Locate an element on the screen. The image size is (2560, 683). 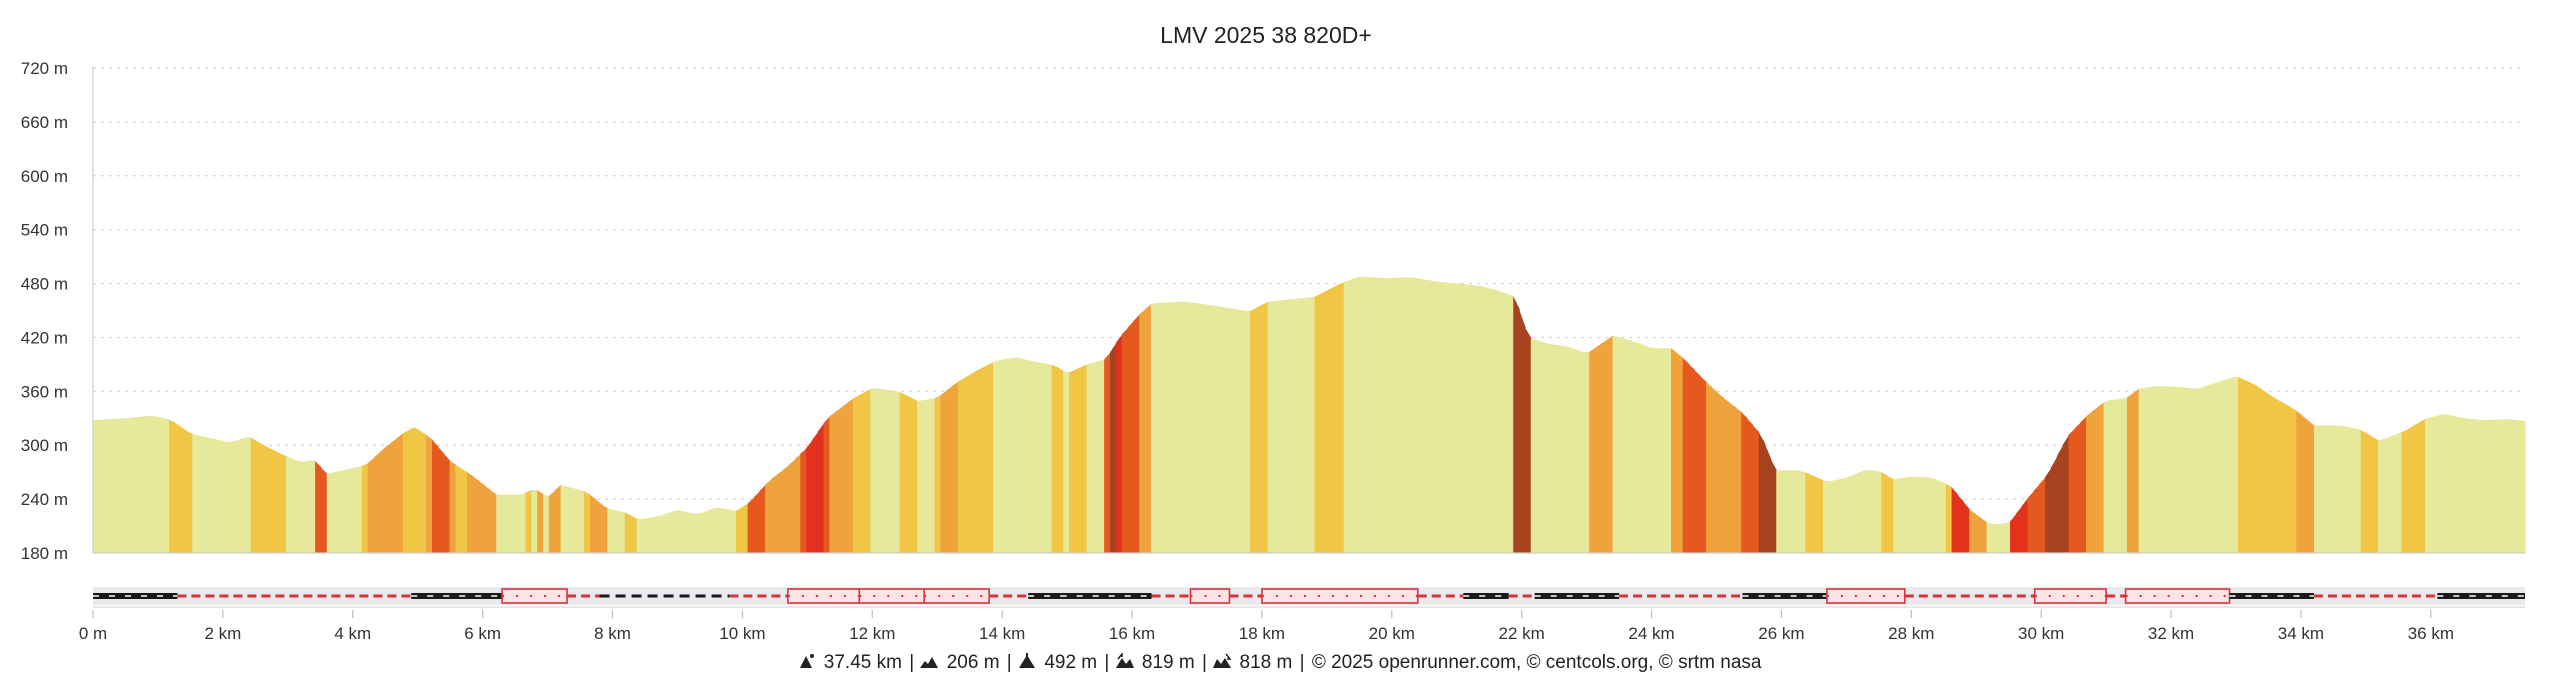
x-tick-label: 2 km is located at coordinates (222, 633).